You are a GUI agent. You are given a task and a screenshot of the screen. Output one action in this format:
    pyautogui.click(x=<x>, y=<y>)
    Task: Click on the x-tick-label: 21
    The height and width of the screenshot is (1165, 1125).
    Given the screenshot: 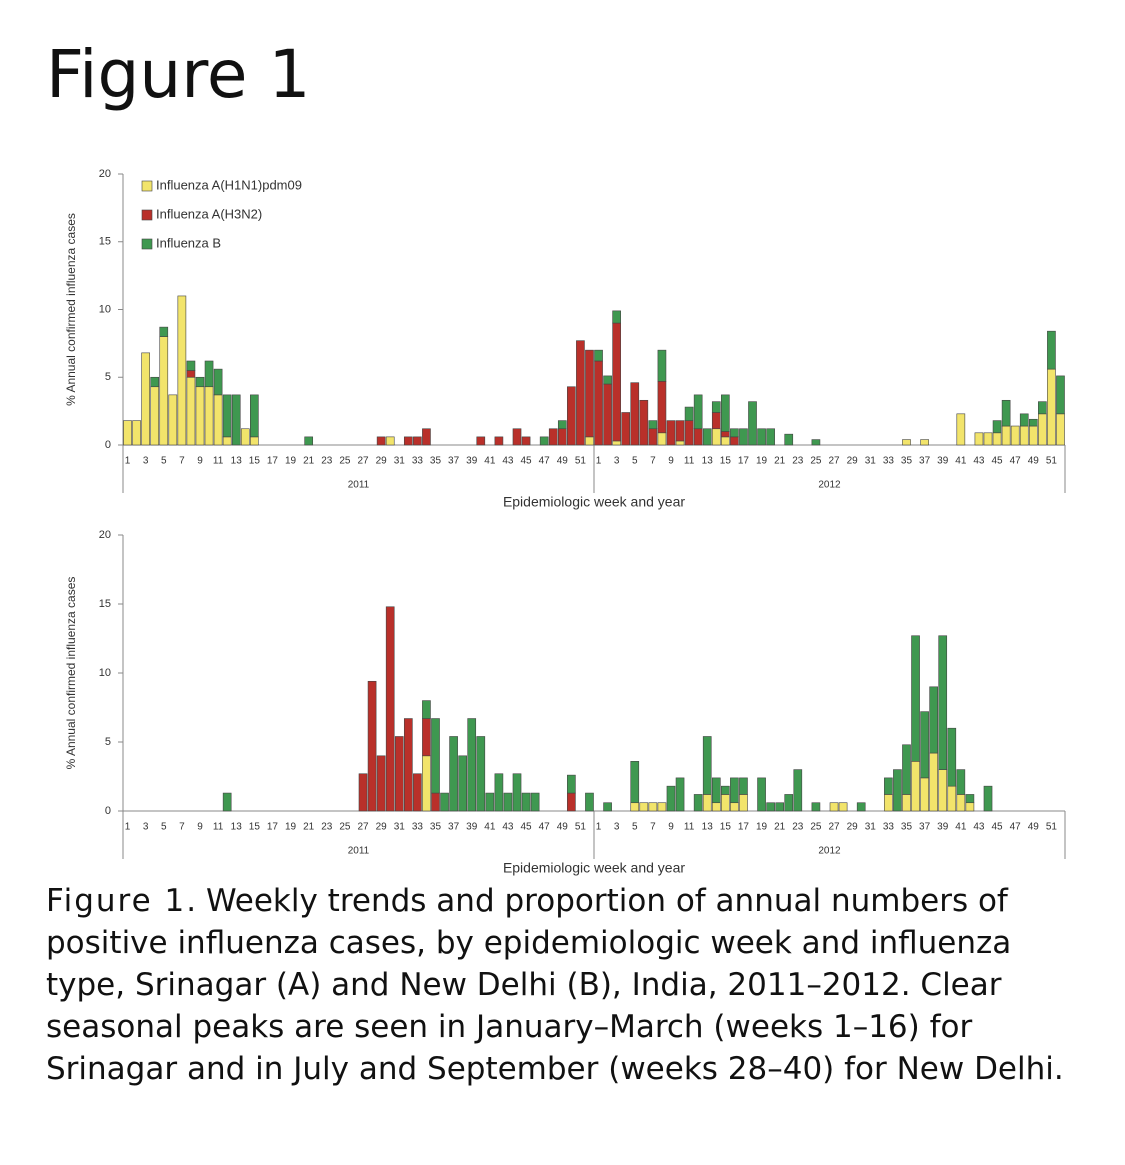 What is the action you would take?
    pyautogui.click(x=780, y=827)
    